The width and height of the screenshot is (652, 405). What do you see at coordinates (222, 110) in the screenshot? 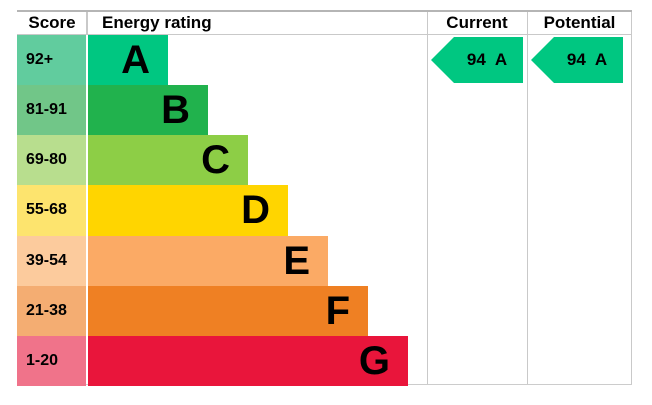
I see `epc-band-row-b: 81-91 B` at bounding box center [222, 110].